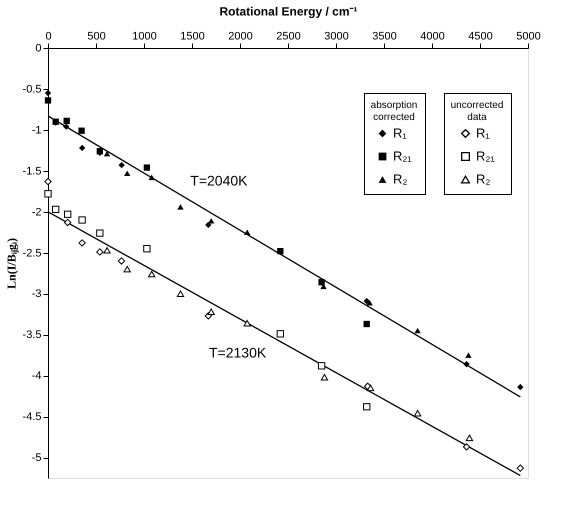  I want to click on x-tick-label: 4000, so click(432, 36).